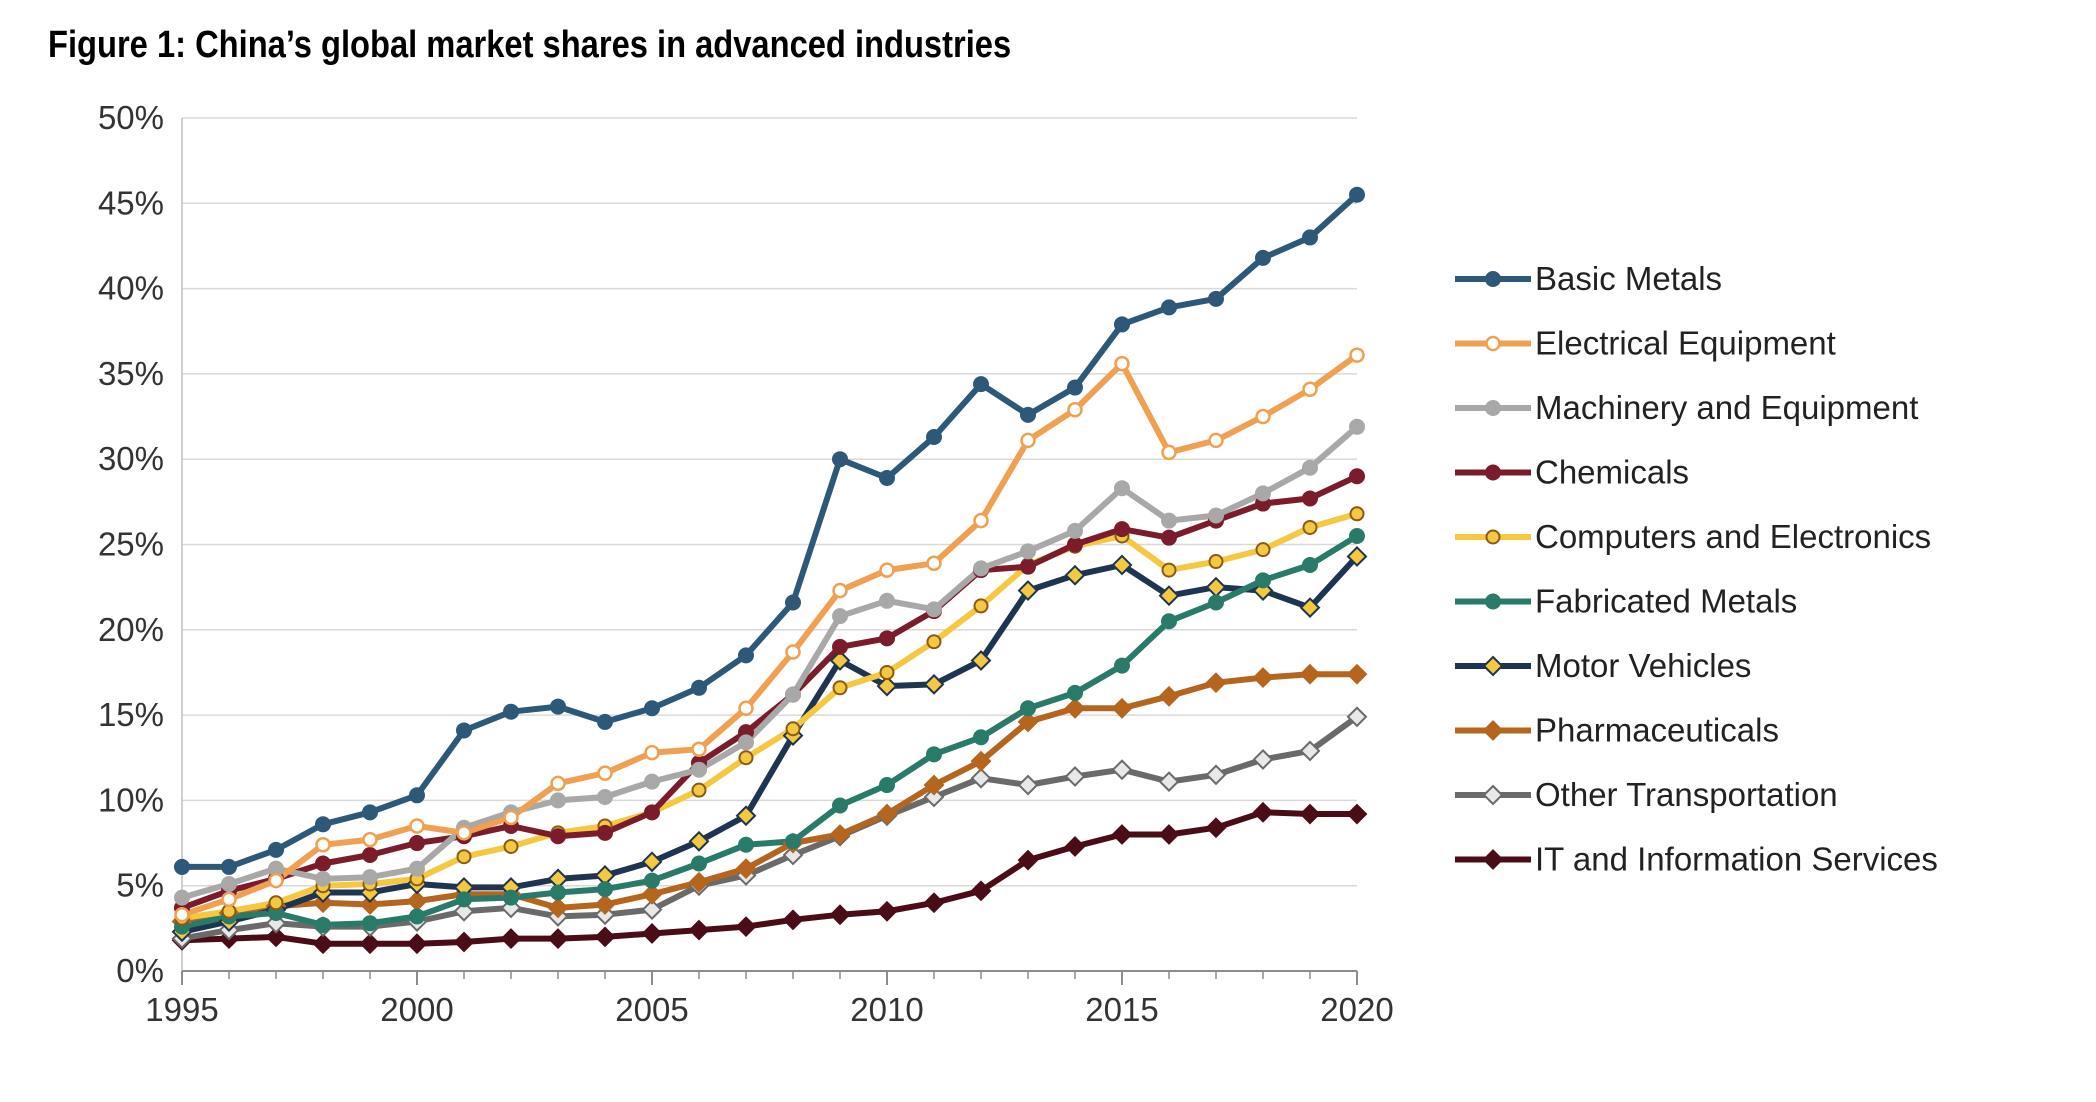  What do you see at coordinates (1733, 536) in the screenshot?
I see `legend-label: Computers and Electronics` at bounding box center [1733, 536].